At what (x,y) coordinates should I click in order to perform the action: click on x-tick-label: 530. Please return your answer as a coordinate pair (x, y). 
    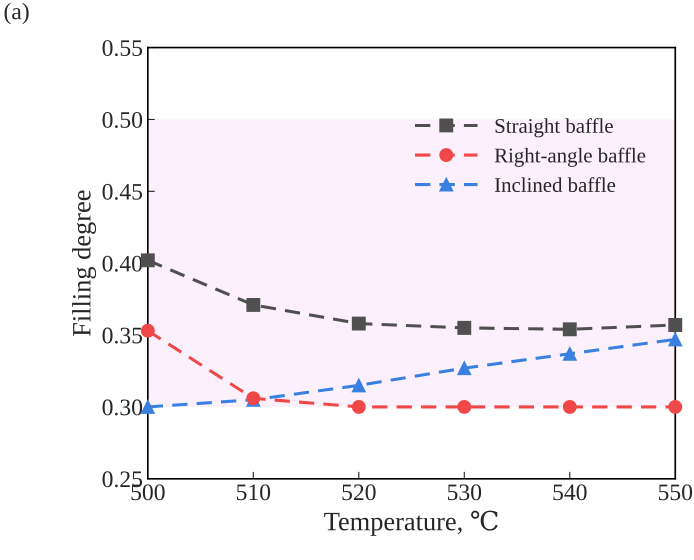
    Looking at the image, I should click on (465, 492).